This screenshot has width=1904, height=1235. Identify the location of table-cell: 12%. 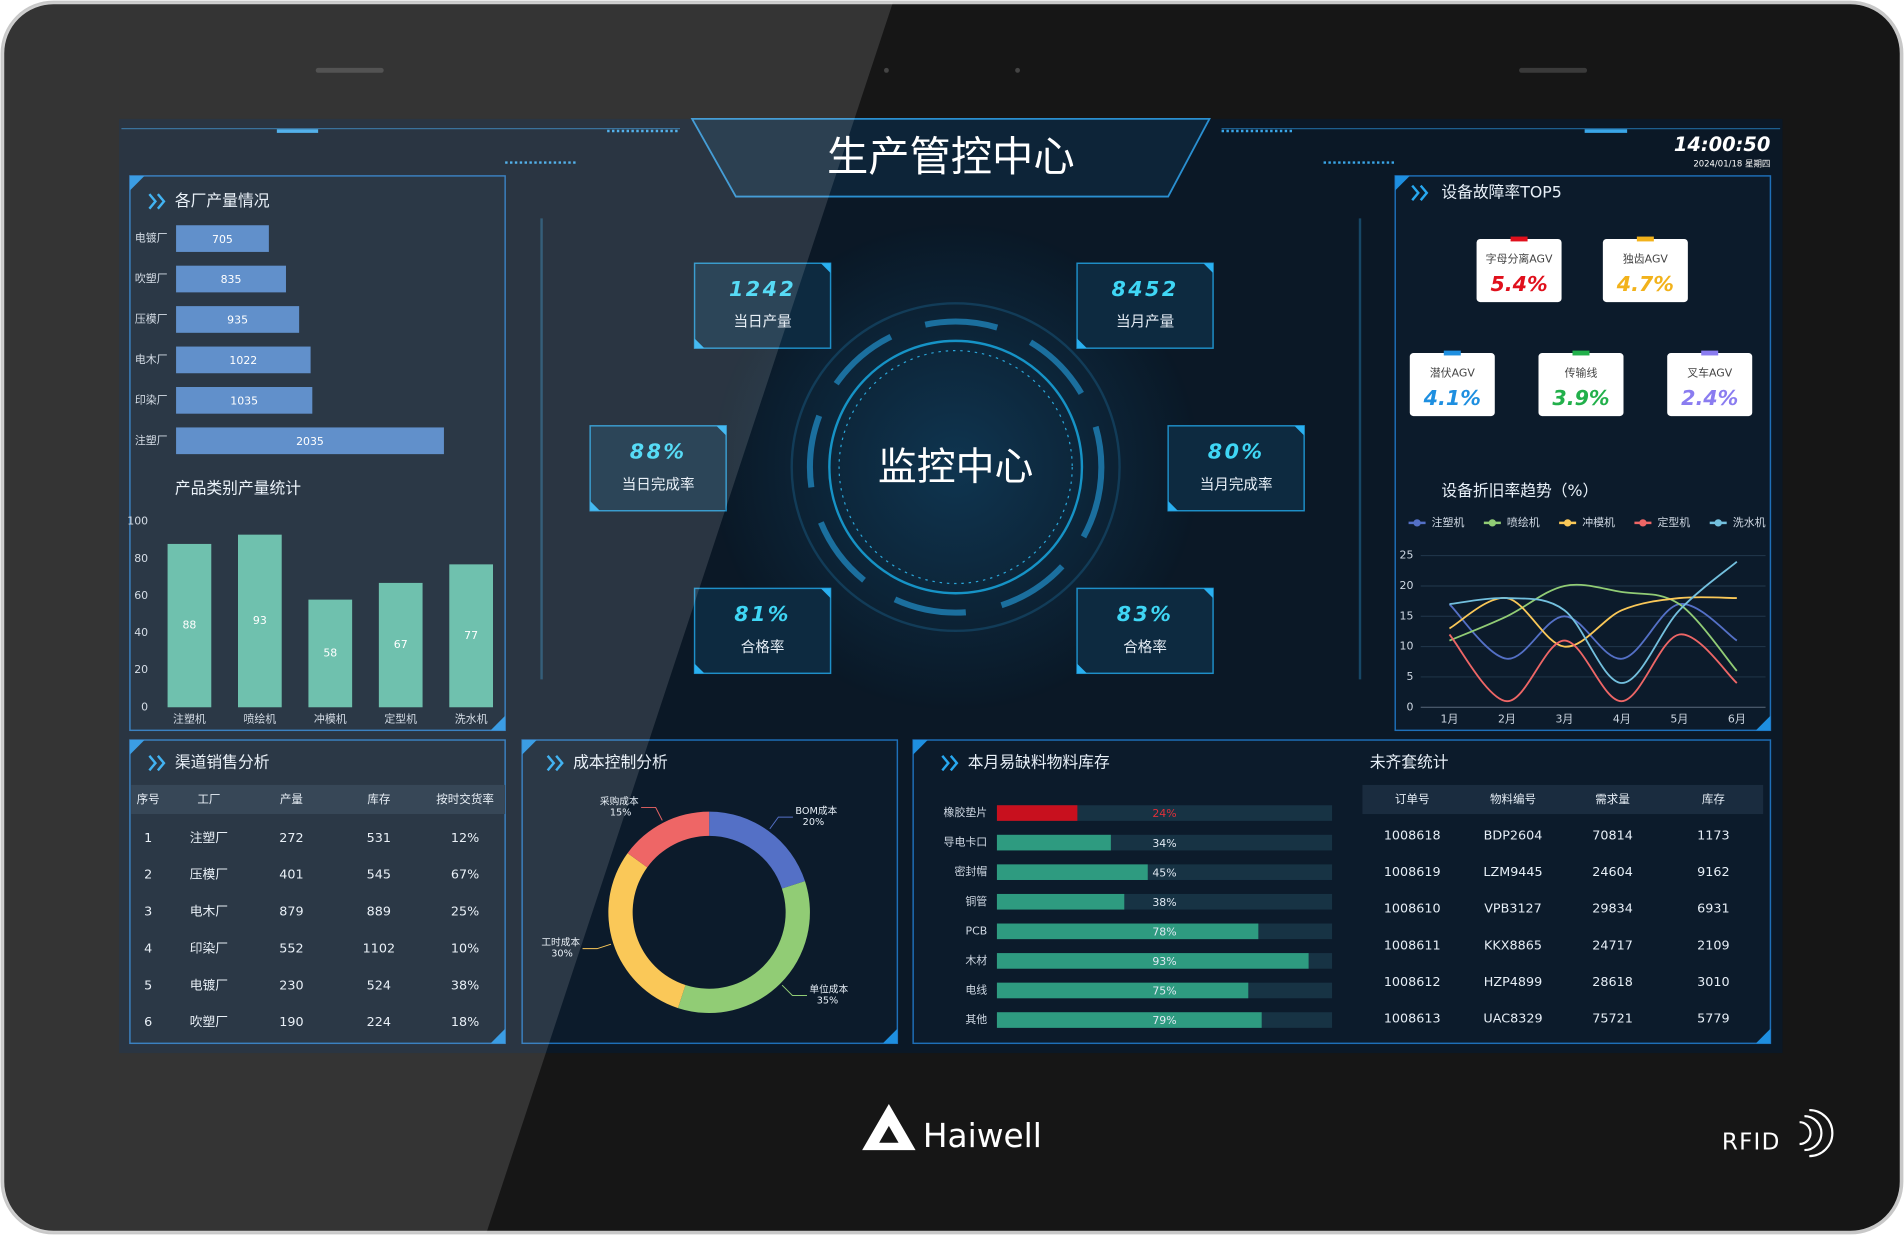
(465, 838).